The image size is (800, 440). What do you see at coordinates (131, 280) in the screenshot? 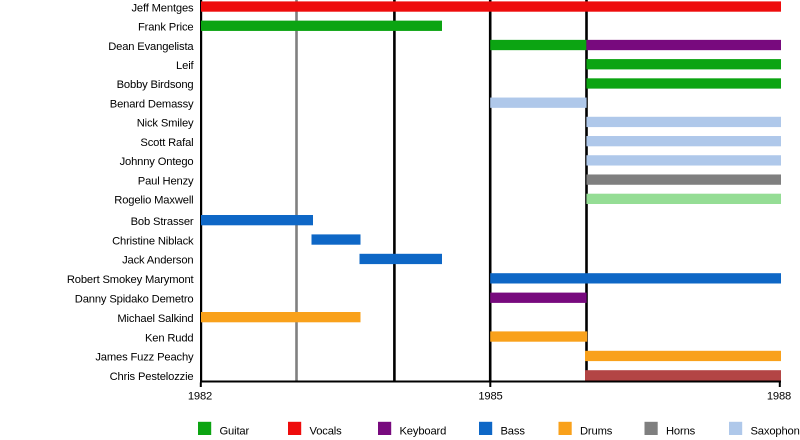
I see `svg-text: Robert Smokey Marymont` at bounding box center [131, 280].